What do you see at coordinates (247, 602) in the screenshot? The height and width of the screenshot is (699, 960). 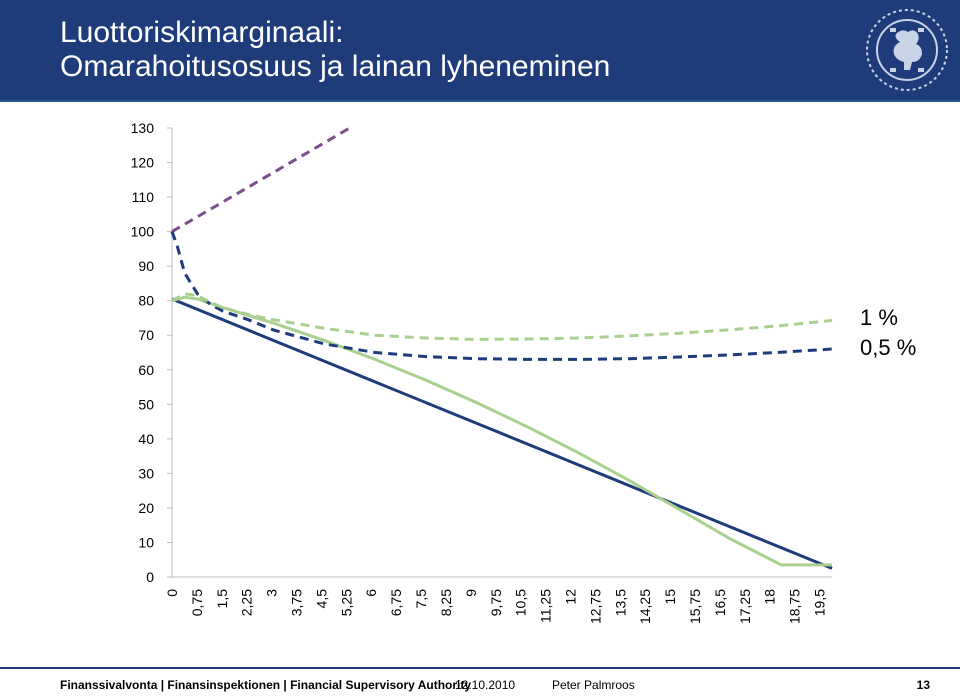 I see `x-tick-label: 2,25` at bounding box center [247, 602].